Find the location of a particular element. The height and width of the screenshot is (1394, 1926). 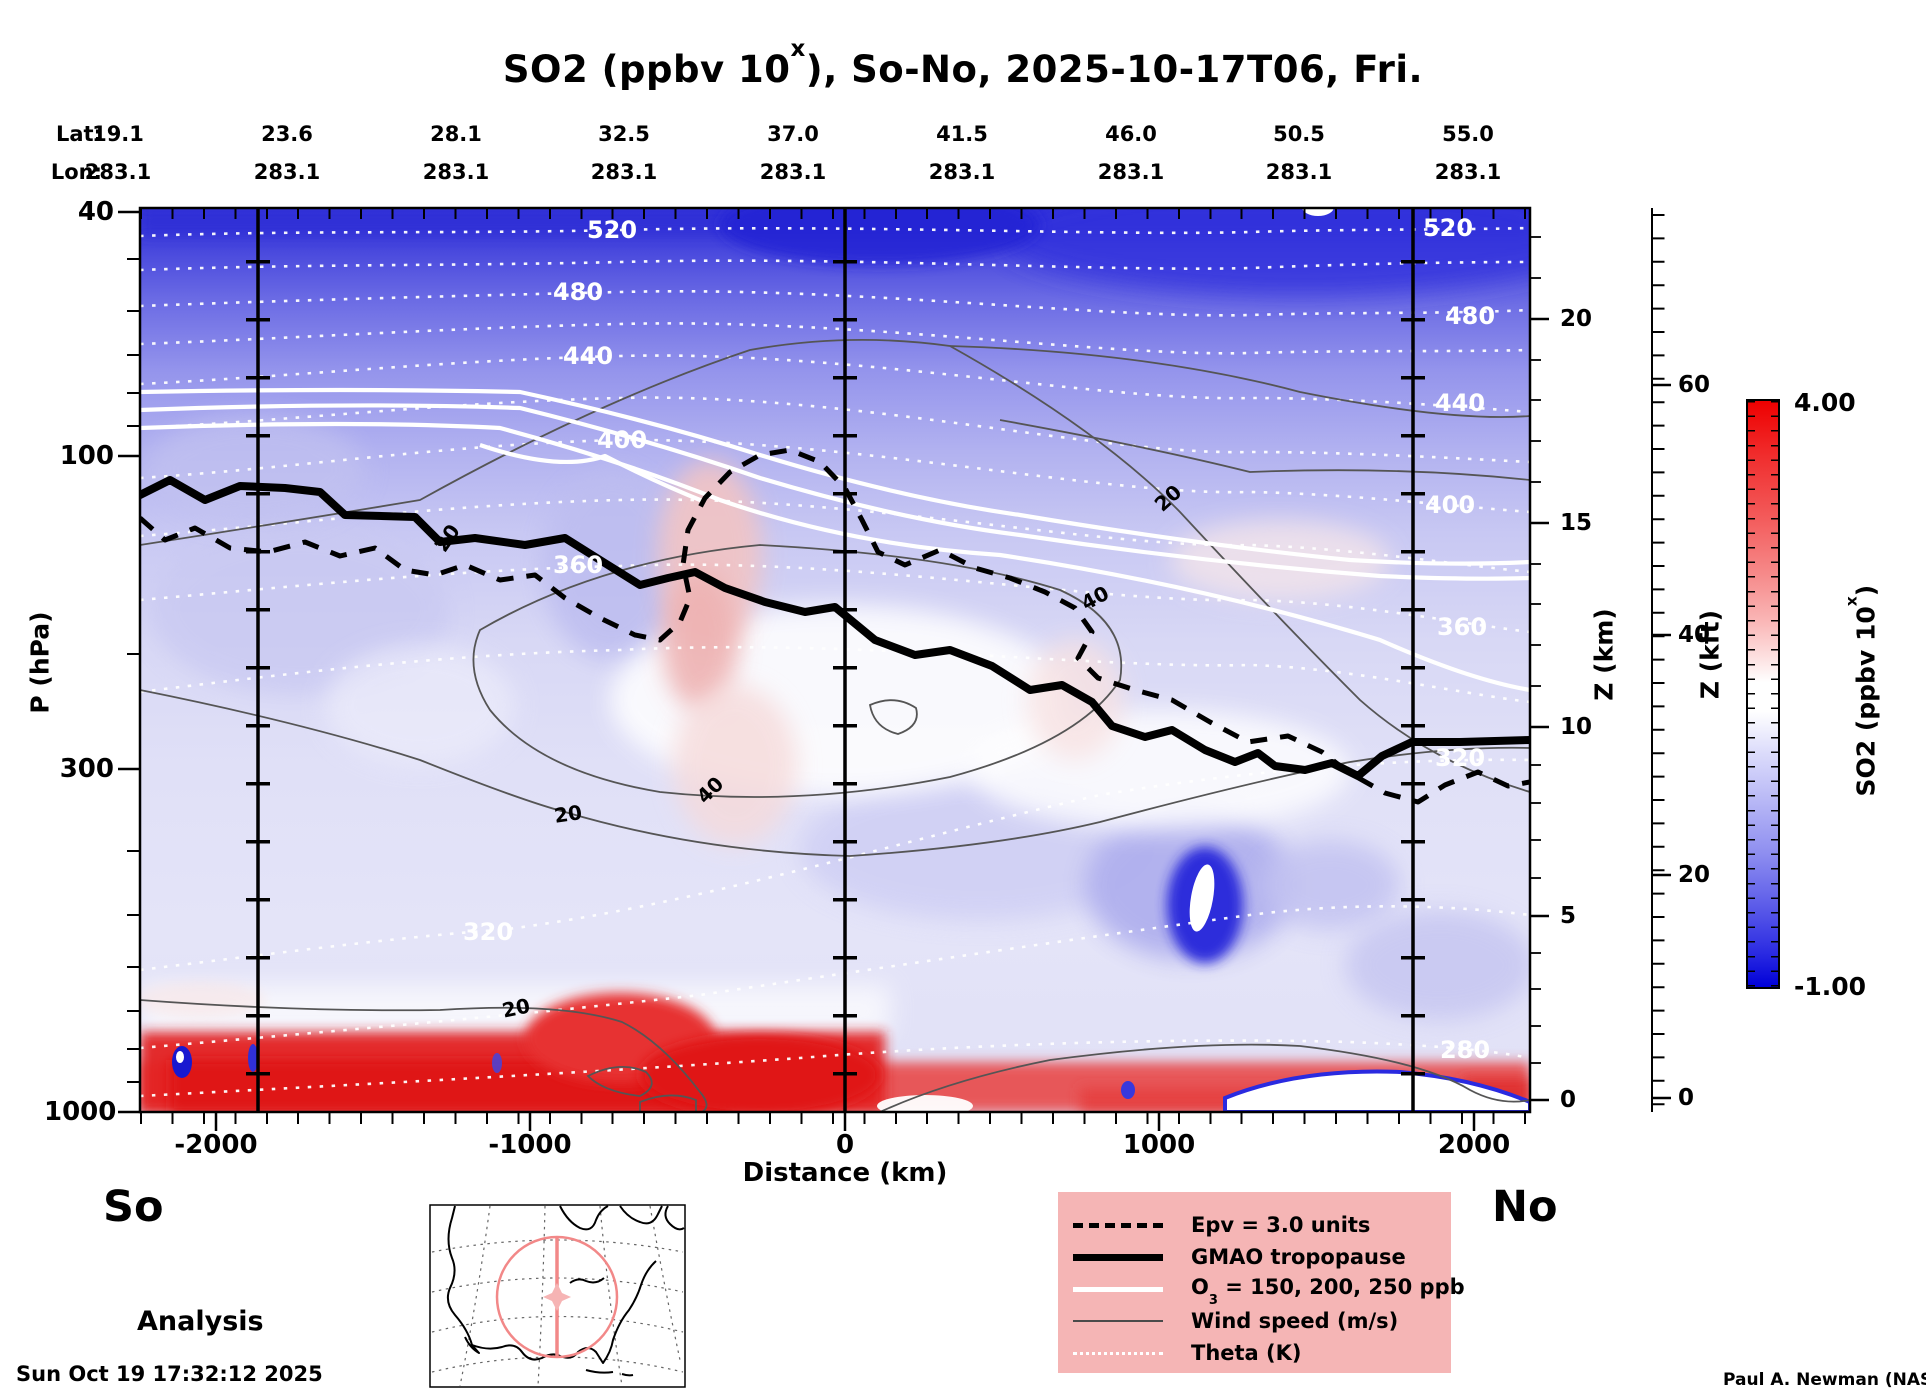

zkft-40: 40 is located at coordinates (1694, 635).